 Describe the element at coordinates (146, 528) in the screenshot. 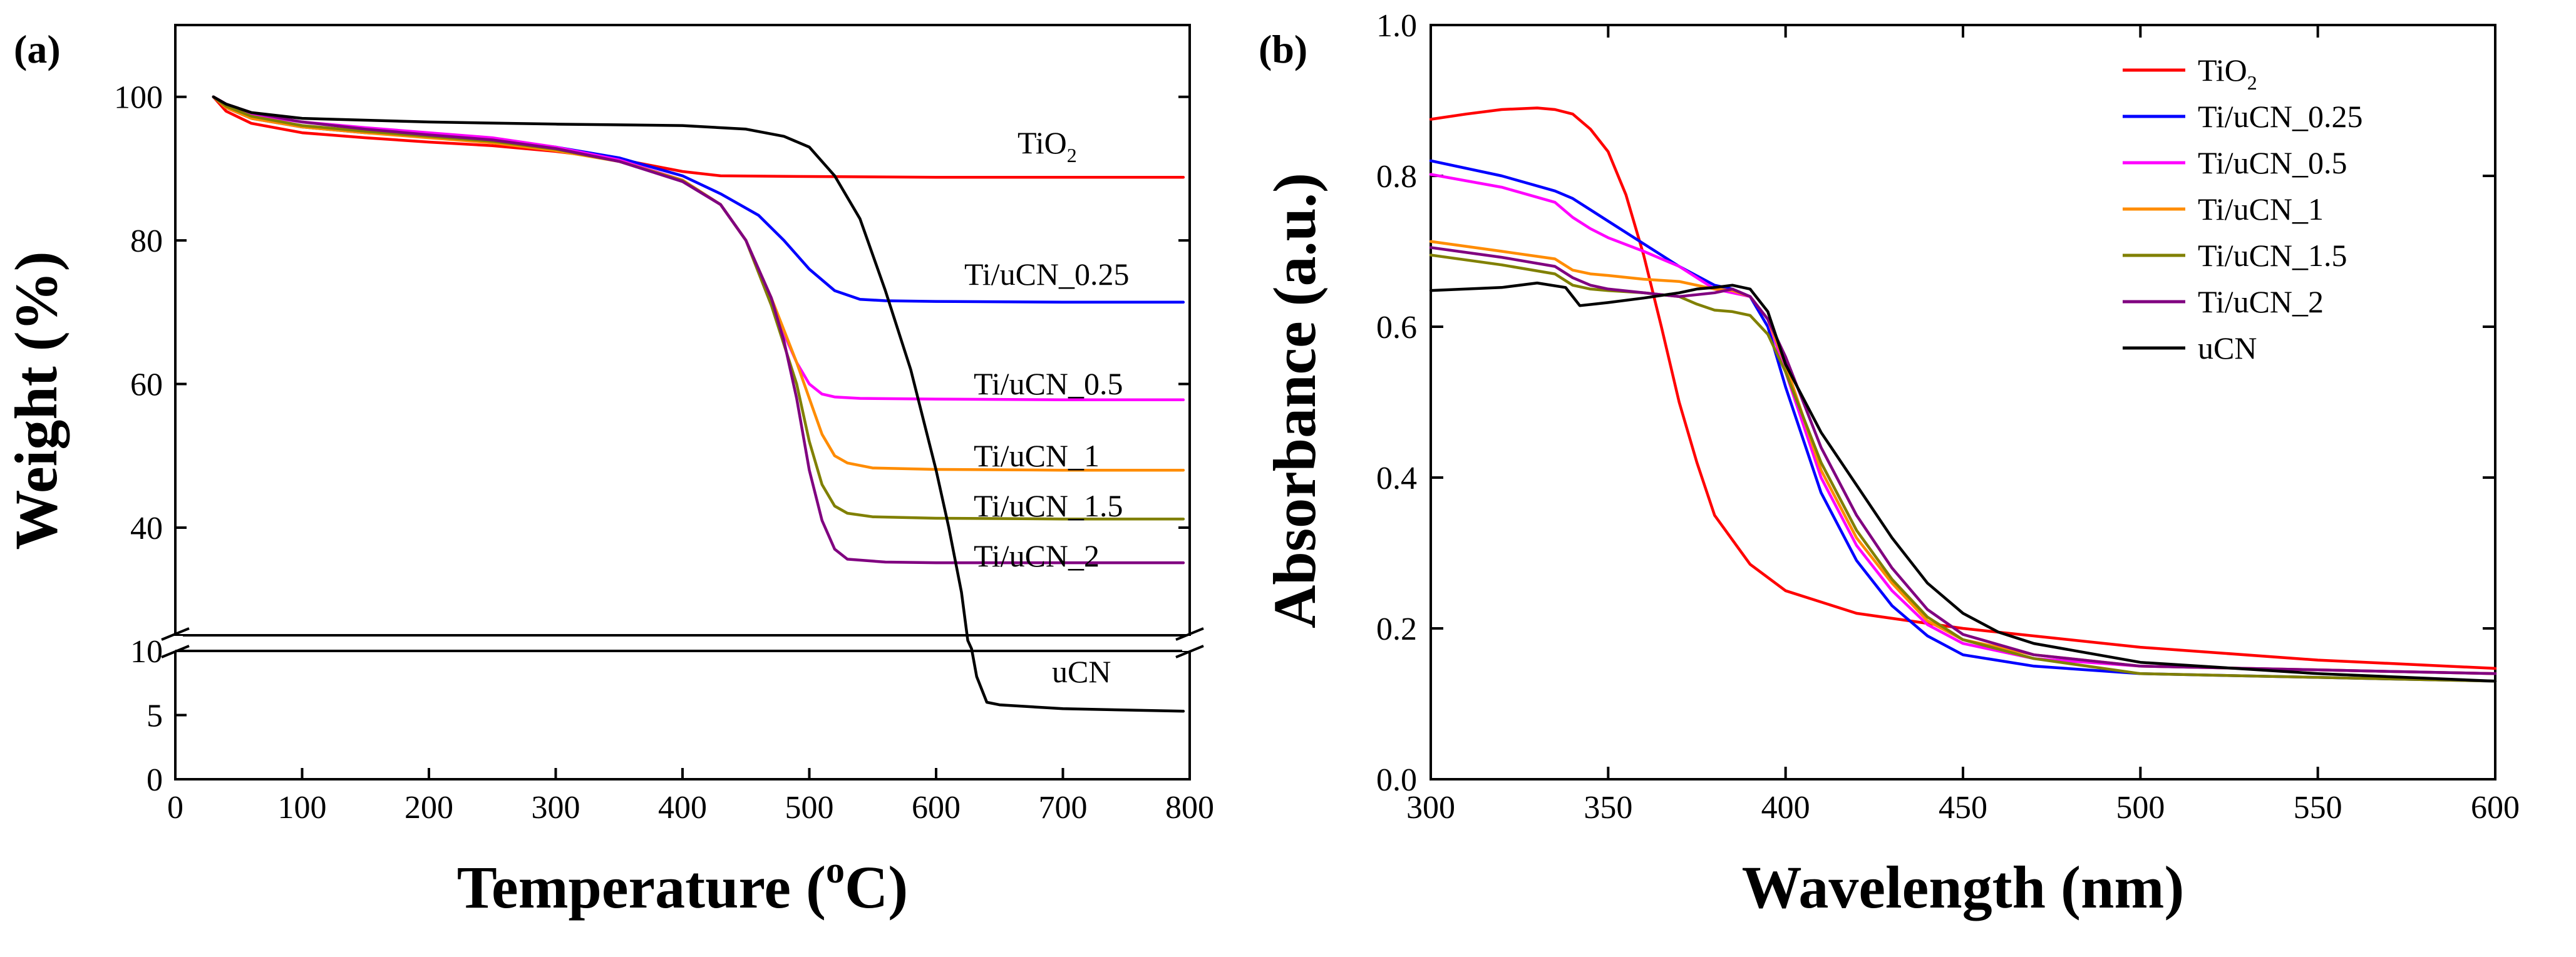

I see `y-tick-label-40: 40` at that location.